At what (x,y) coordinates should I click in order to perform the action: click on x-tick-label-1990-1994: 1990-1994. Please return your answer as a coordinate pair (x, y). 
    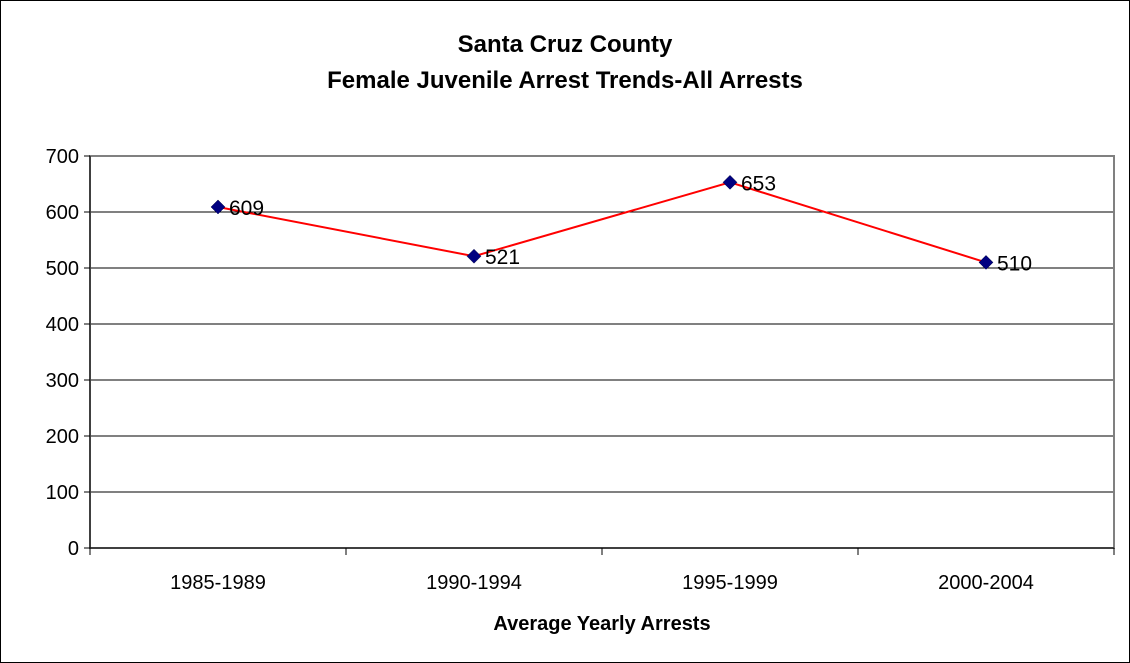
    Looking at the image, I should click on (474, 583).